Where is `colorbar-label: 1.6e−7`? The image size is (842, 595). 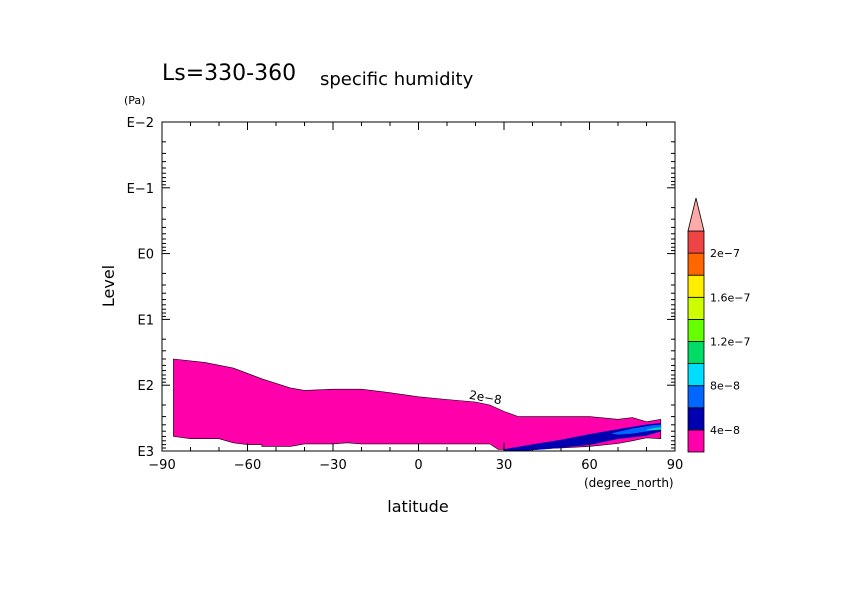
colorbar-label: 1.6e−7 is located at coordinates (730, 297).